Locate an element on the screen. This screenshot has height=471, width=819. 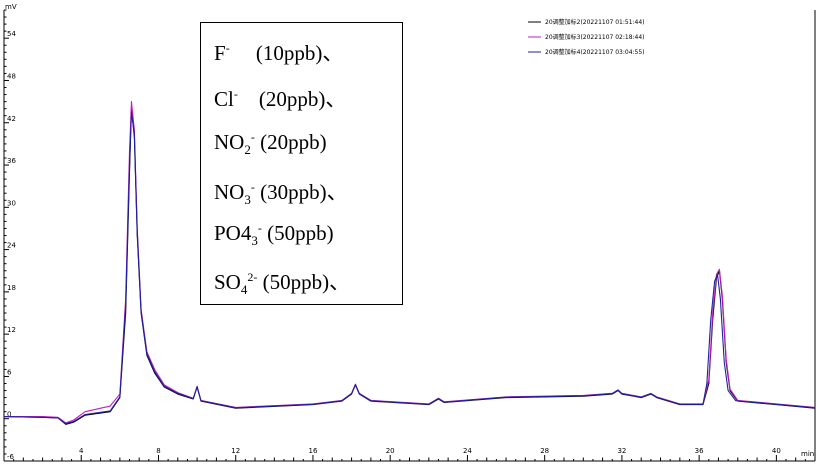
x-tick-label: 24 is located at coordinates (467, 451).